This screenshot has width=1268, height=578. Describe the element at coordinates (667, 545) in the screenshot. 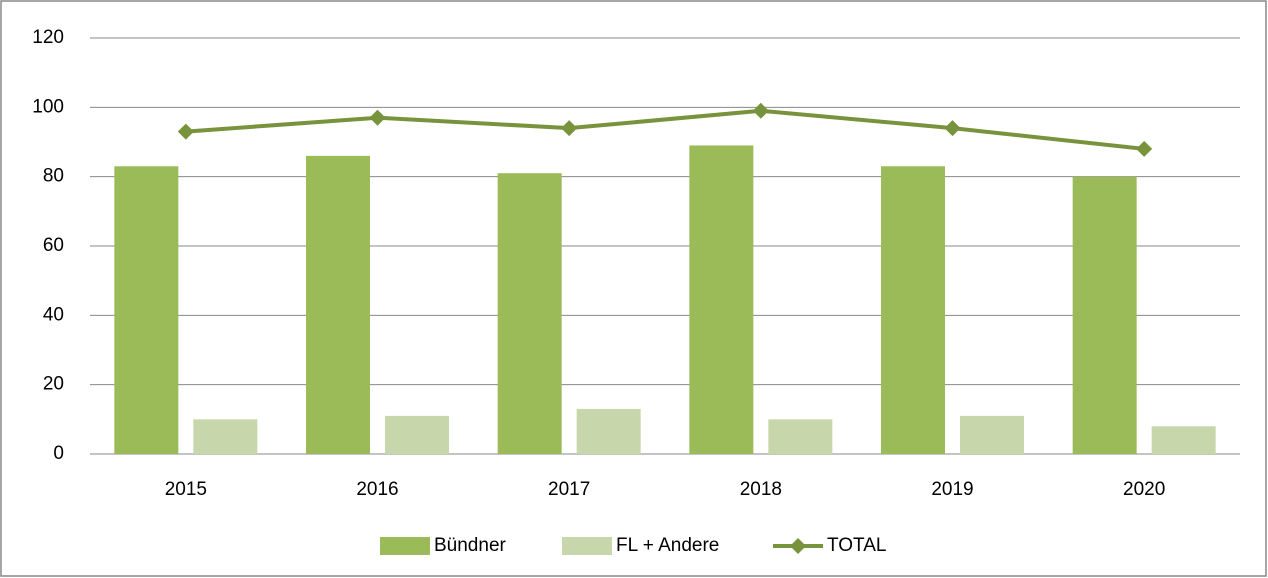

I see `legend-label: FL + Andere` at that location.